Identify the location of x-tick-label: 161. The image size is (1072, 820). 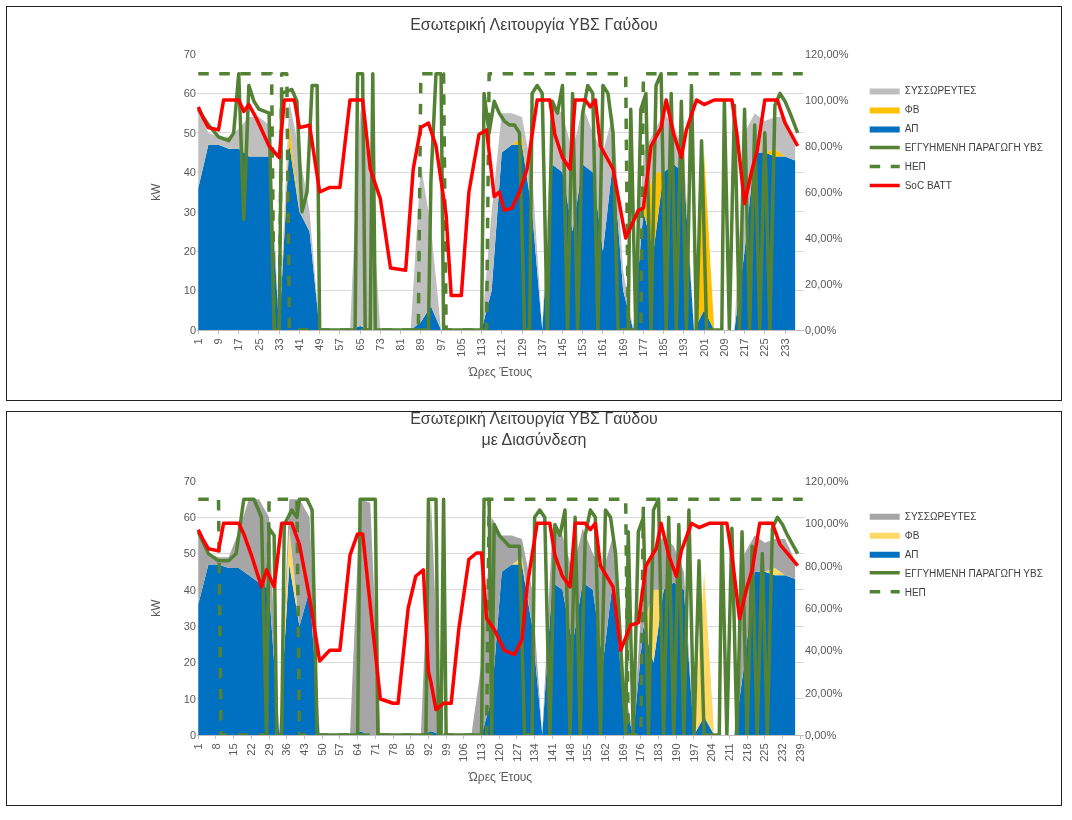
(602, 347).